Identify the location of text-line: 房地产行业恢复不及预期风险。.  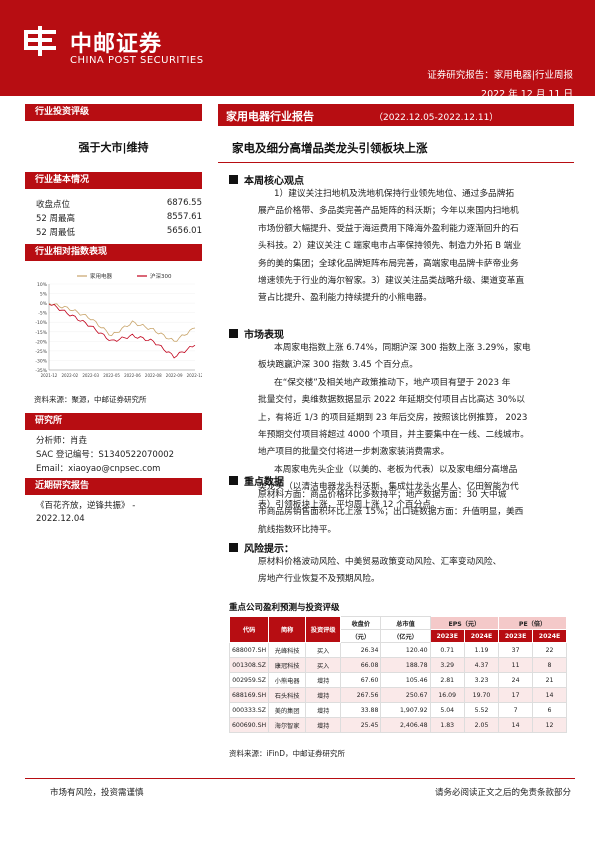
(319, 579).